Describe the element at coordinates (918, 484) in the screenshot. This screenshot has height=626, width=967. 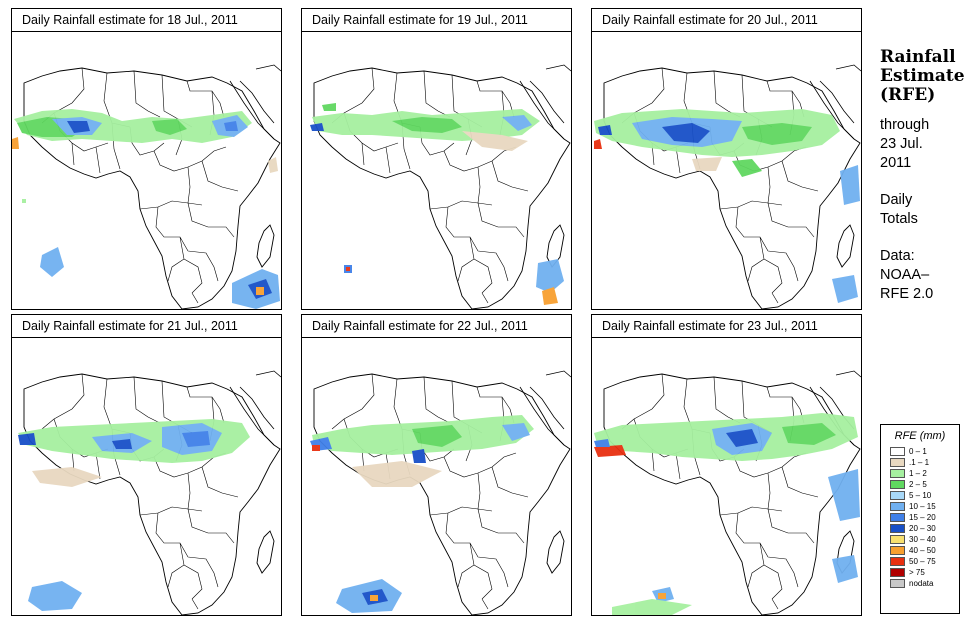
I see `legend-label: 2 – 5` at that location.